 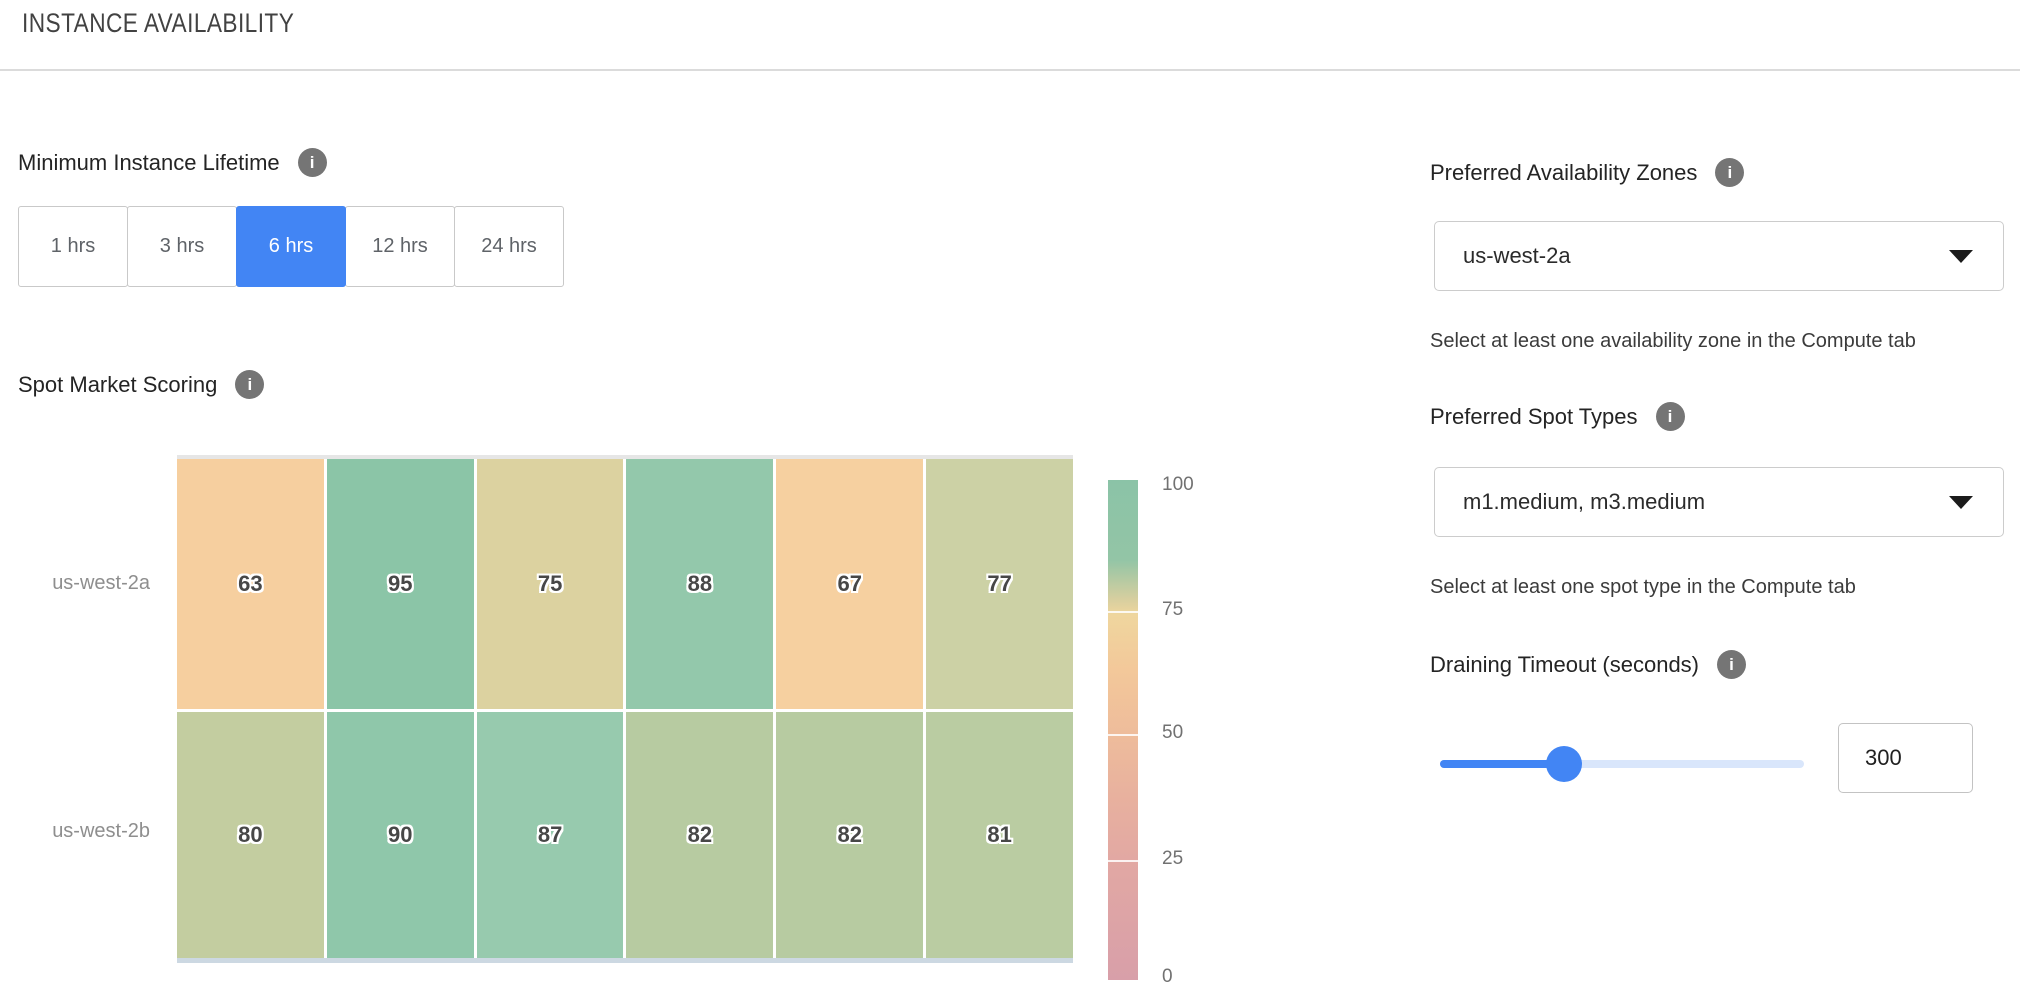 I want to click on colorbar-tick-label: 25, so click(x=1173, y=858).